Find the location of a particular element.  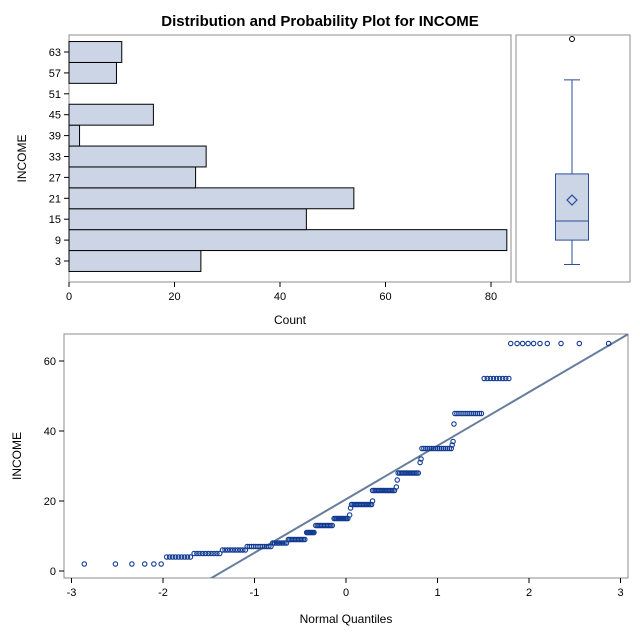

y-tick-label: 45 is located at coordinates (55, 116).